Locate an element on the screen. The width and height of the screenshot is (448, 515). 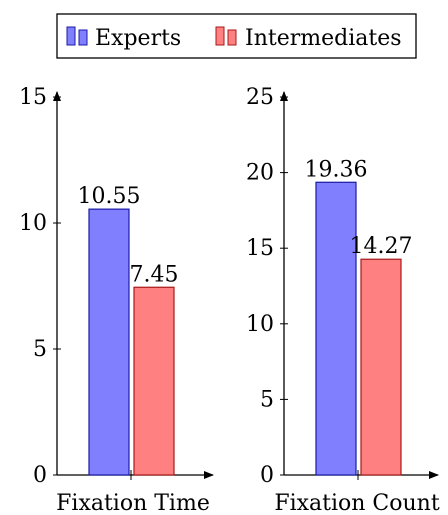
legend-entry-experts: Experts is located at coordinates (123, 38).